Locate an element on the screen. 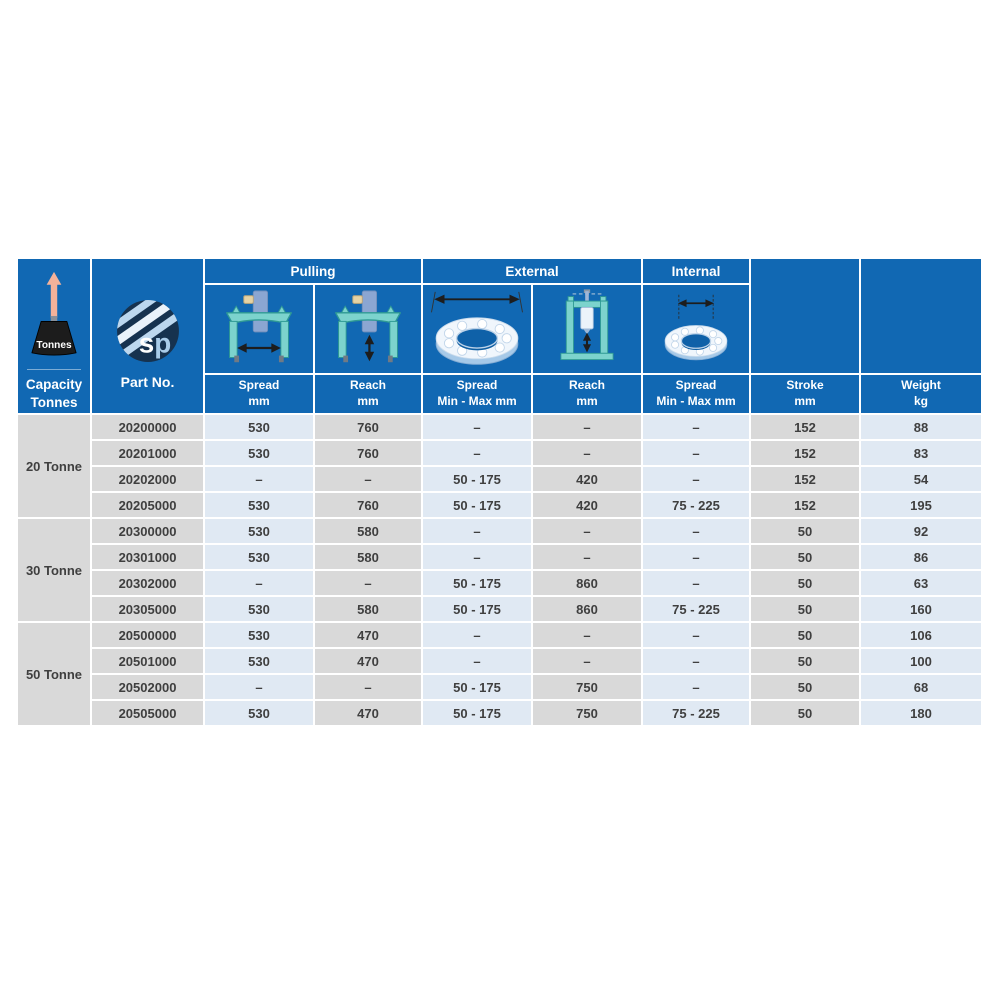 Image resolution: width=1000 pixels, height=1000 pixels. table-row: 20 Tonne 20200000 530 760 – – – 152 88 is located at coordinates (499, 466).